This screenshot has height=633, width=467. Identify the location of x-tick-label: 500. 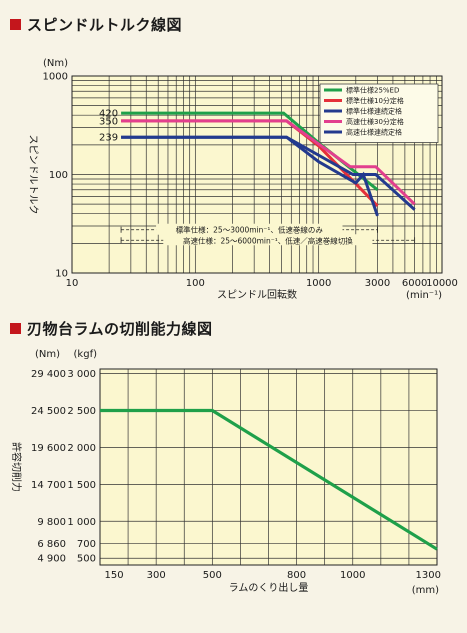
(212, 575).